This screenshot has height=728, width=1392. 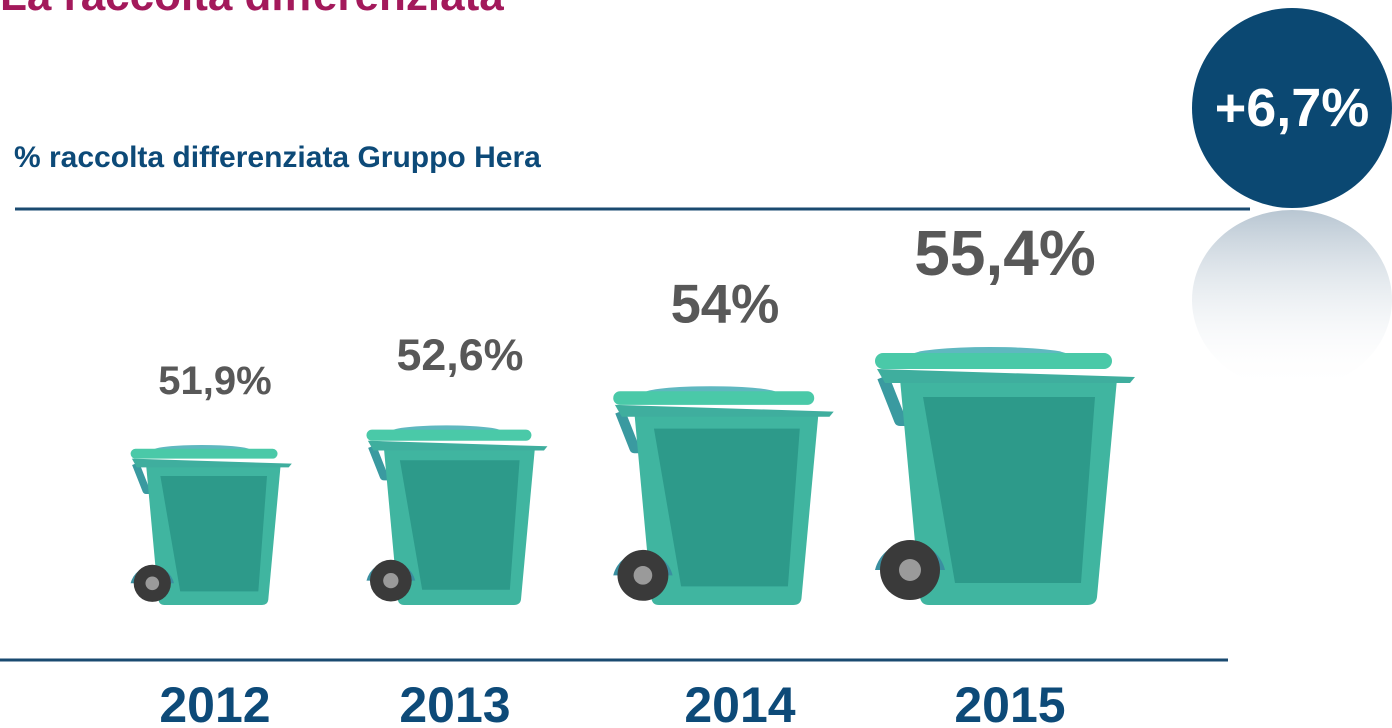 What do you see at coordinates (1009, 702) in the screenshot?
I see `year-label: 2015` at bounding box center [1009, 702].